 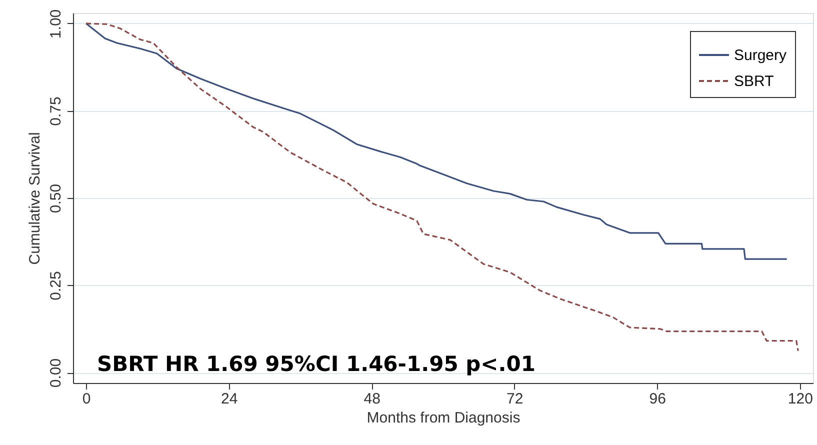 What do you see at coordinates (229, 399) in the screenshot?
I see `x-tick-label: 24` at bounding box center [229, 399].